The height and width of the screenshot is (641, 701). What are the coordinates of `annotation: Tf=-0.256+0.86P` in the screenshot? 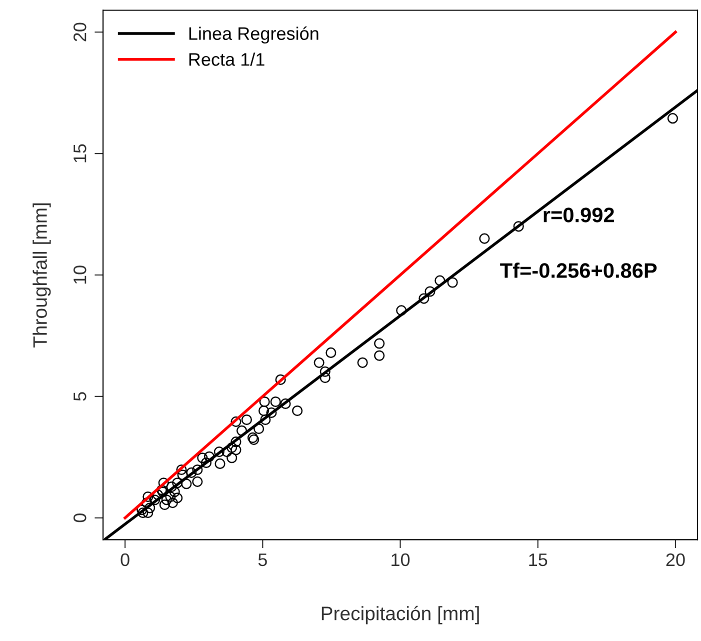 It's located at (578, 270).